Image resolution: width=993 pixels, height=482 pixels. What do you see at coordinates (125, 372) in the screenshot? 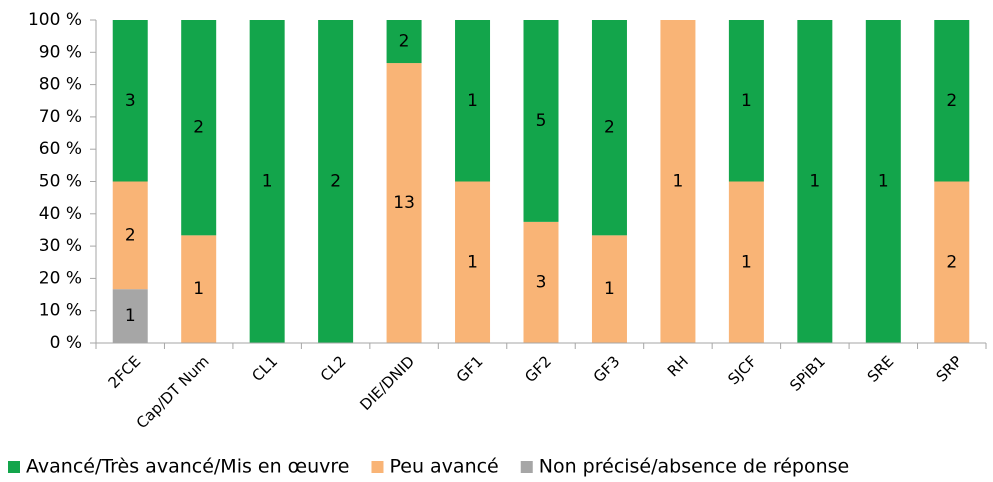
I see `x-tick-label: 2FCE` at bounding box center [125, 372].